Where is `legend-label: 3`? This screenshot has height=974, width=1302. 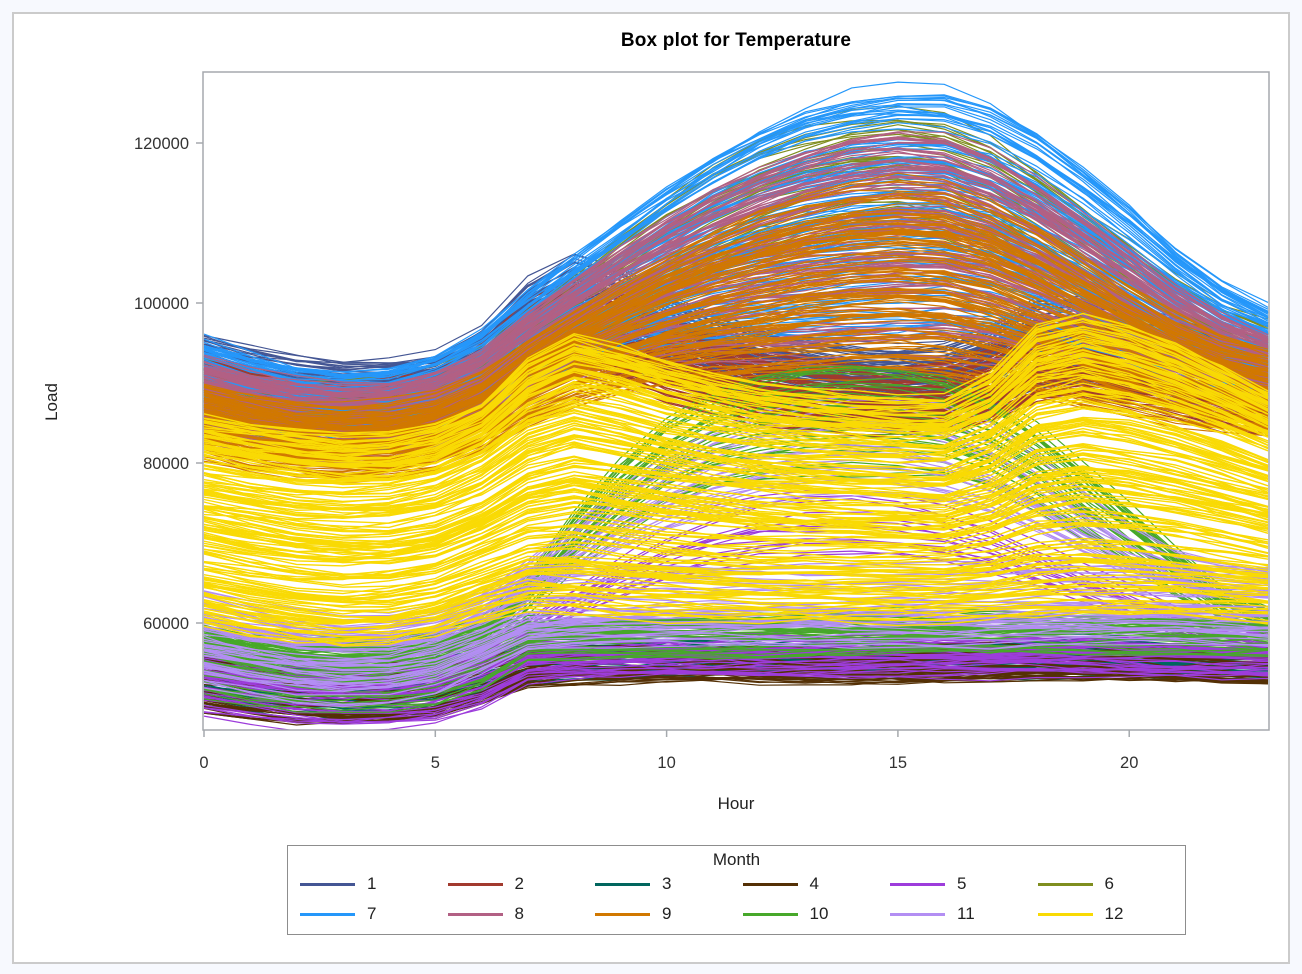 legend-label: 3 is located at coordinates (667, 883).